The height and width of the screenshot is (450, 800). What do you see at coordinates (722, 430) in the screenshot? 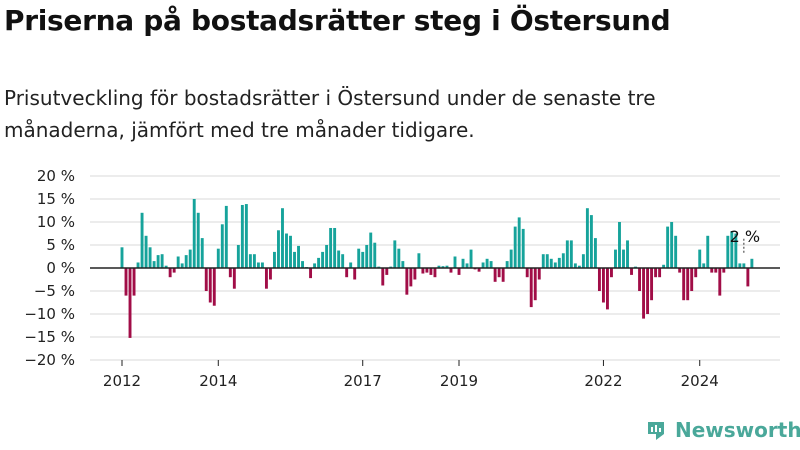
I see `brand-logo: Newsworthy` at bounding box center [722, 430].